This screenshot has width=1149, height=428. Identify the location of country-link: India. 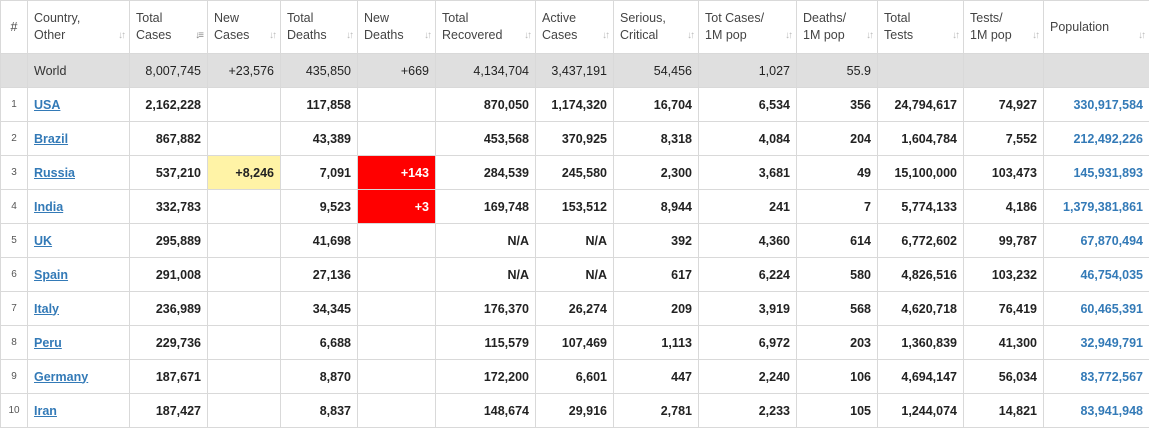
(48, 207).